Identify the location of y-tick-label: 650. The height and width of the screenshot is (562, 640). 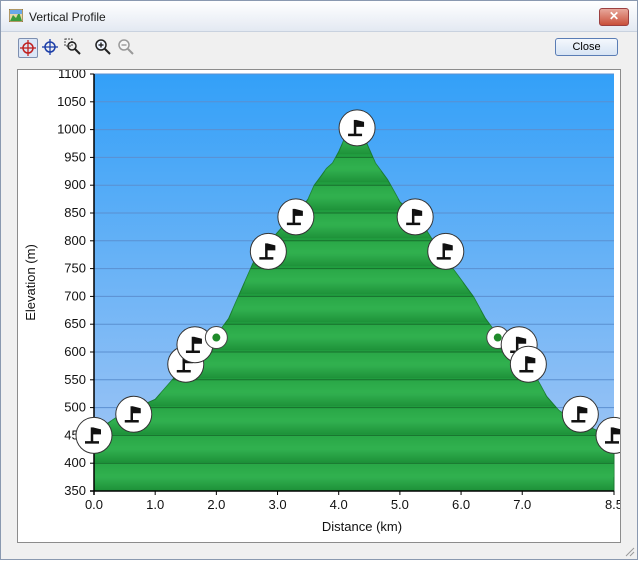
(75, 323).